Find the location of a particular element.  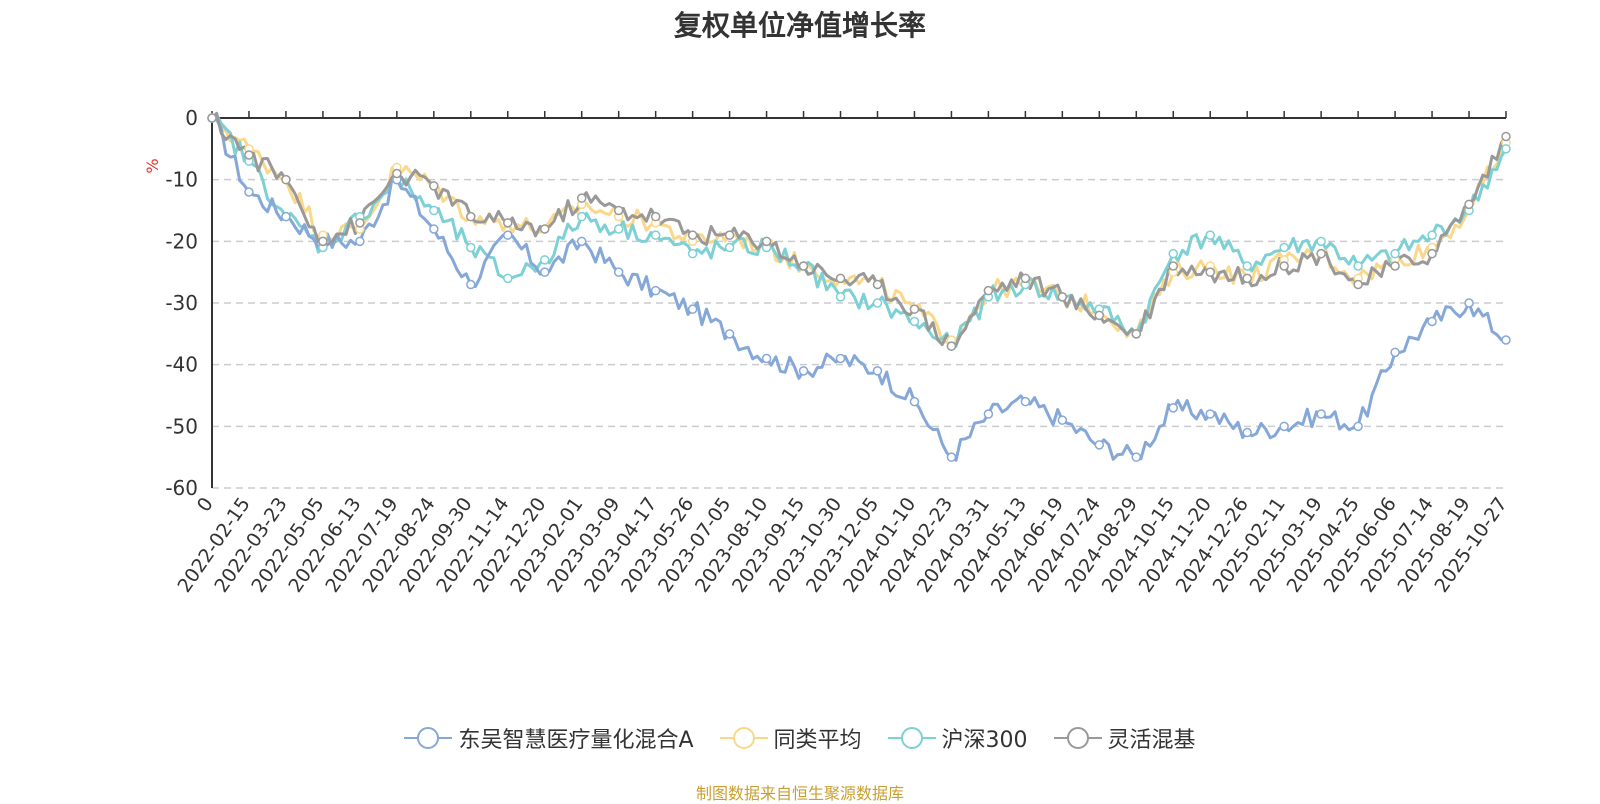

legend-label: 东吴智慧医疗量化混合A is located at coordinates (576, 740).